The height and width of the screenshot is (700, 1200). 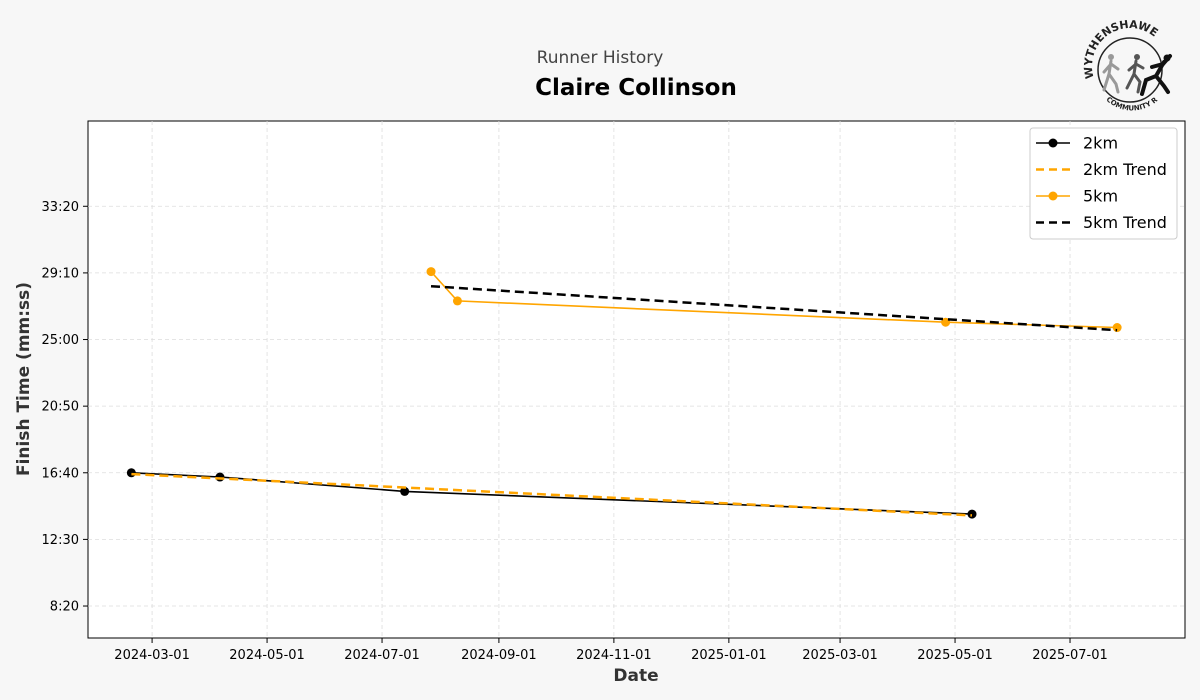 I want to click on series-5km, so click(x=774, y=300).